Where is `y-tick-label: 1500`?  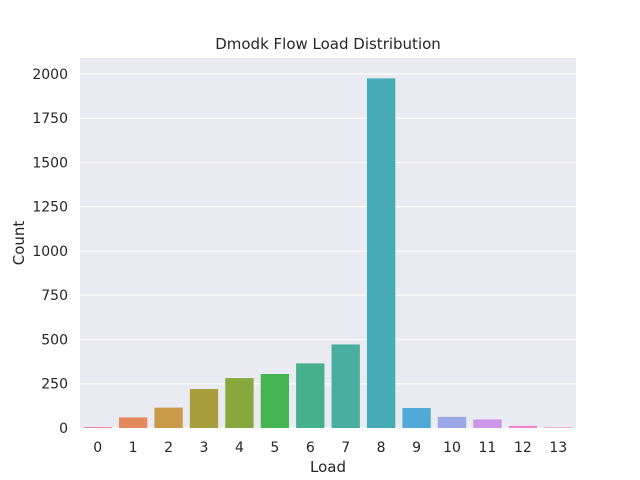 y-tick-label: 1500 is located at coordinates (50, 163).